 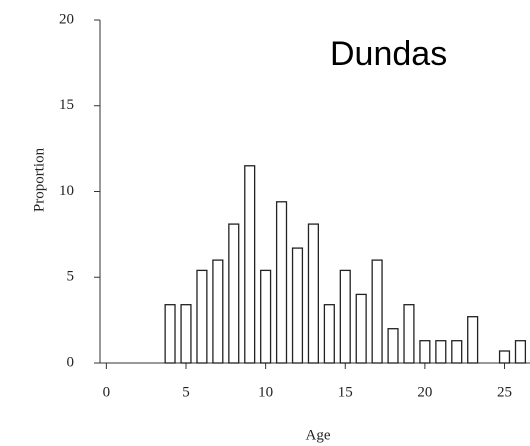 What do you see at coordinates (71, 277) in the screenshot?
I see `y-tick-label: 5` at bounding box center [71, 277].